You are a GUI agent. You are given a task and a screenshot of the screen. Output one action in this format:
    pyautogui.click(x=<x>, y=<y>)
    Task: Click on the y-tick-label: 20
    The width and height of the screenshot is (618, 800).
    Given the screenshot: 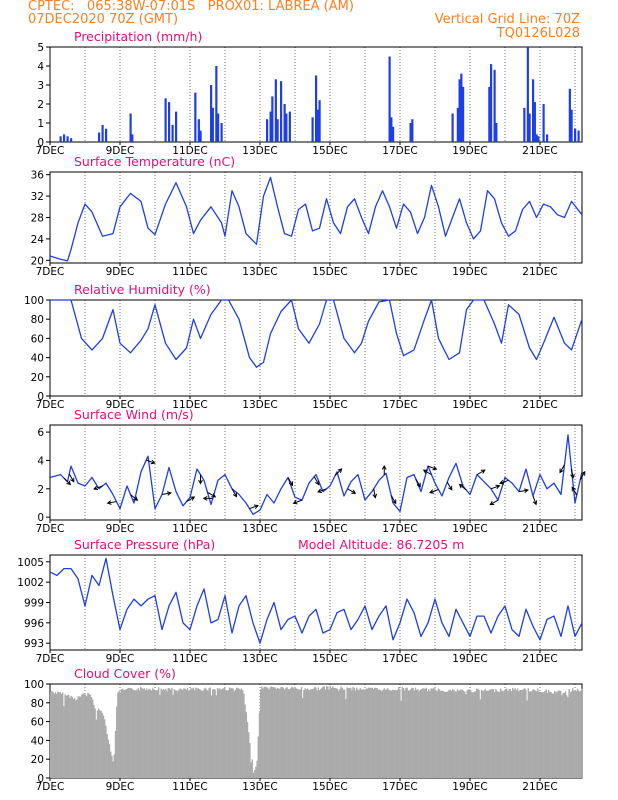 What is the action you would take?
    pyautogui.click(x=37, y=760)
    